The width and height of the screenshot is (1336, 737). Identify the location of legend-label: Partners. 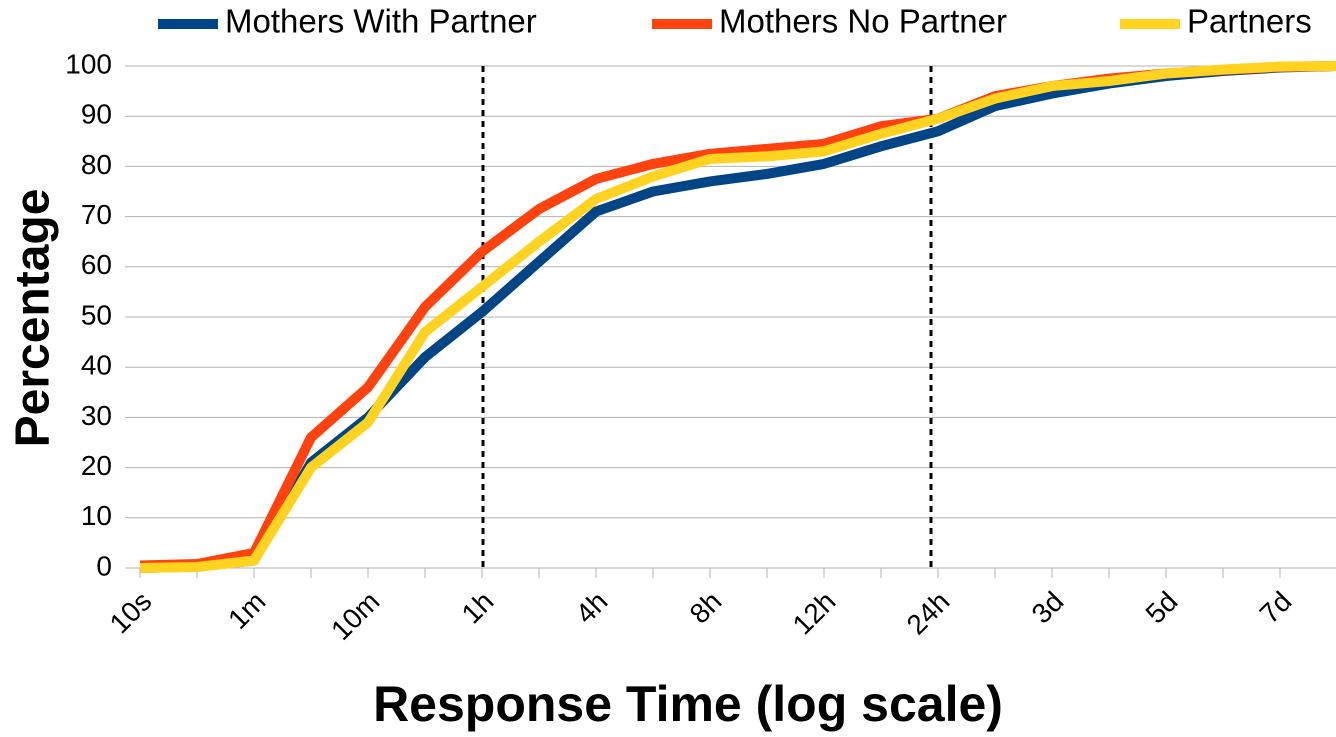
(1249, 21).